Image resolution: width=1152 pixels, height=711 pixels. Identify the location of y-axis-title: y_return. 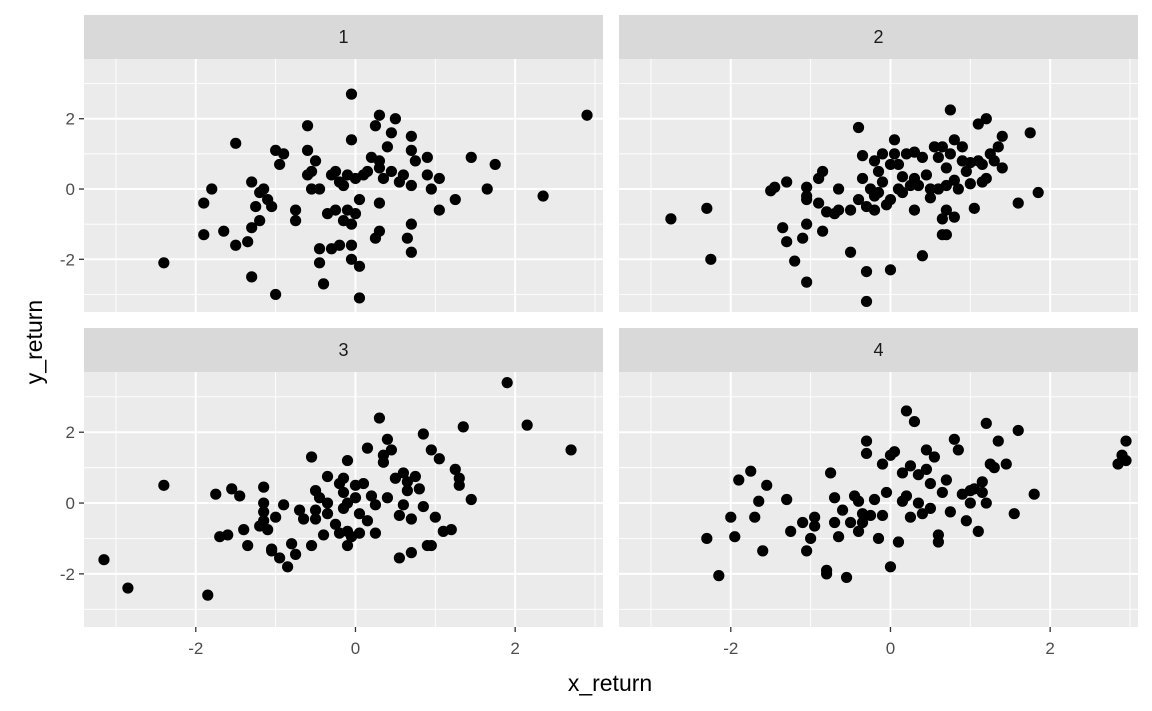
(34, 342).